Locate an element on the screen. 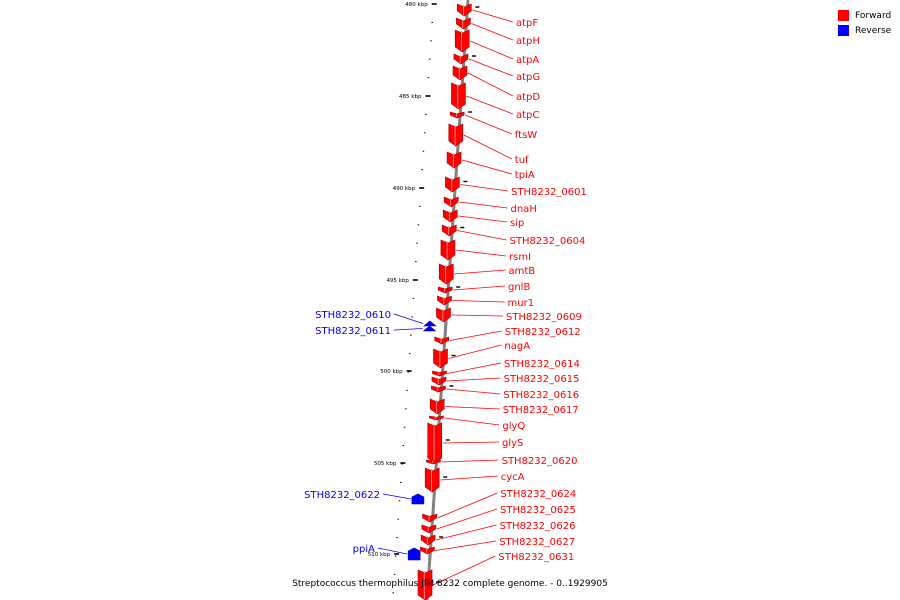  gene-label: atpD is located at coordinates (528, 97).